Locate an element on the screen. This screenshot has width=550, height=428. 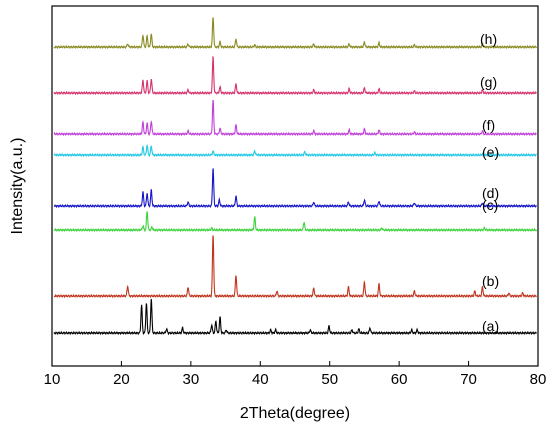
series-line-d is located at coordinates (295, 188).